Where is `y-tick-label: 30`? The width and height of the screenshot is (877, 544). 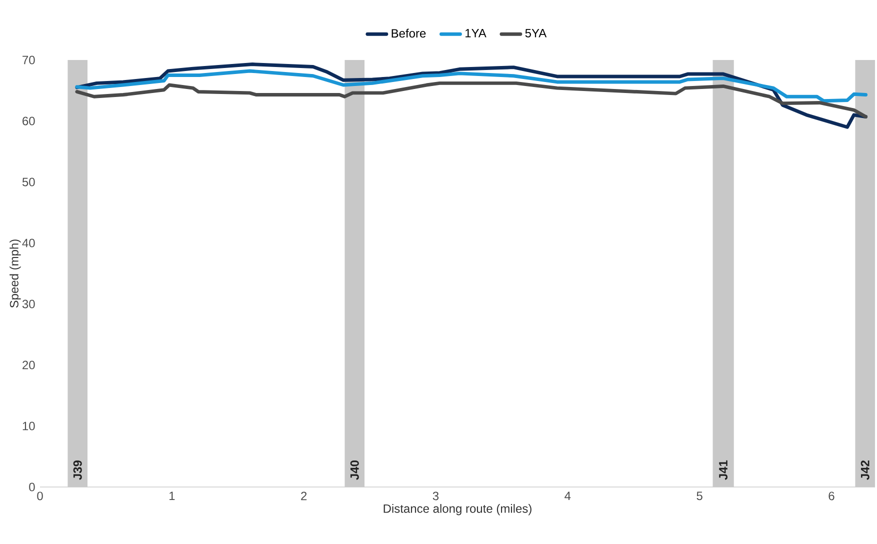 y-tick-label: 30 is located at coordinates (28, 304).